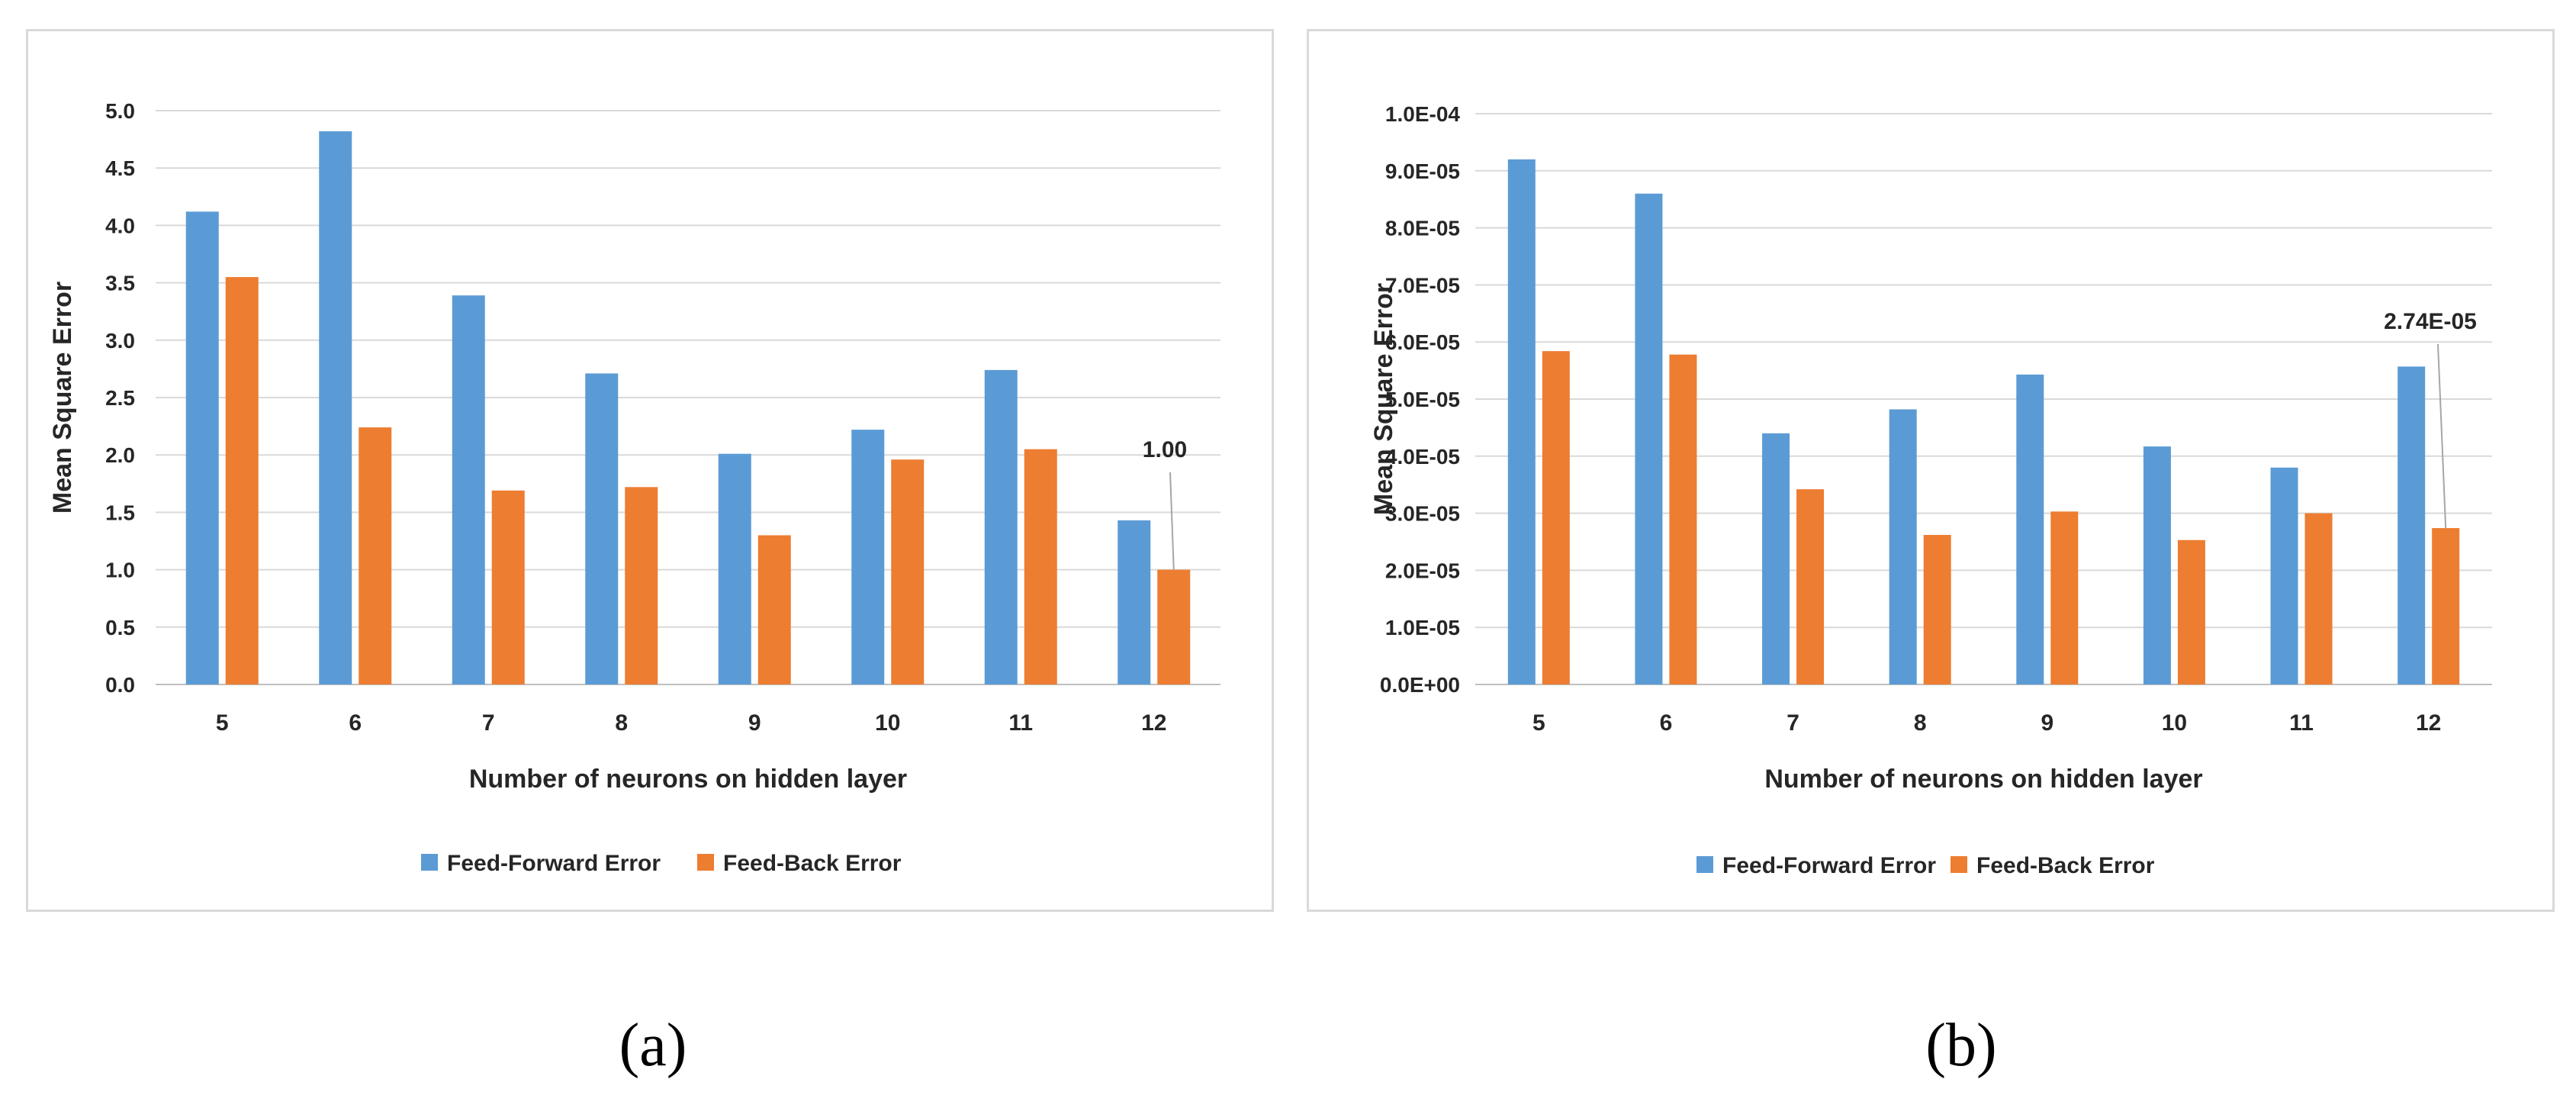  I want to click on y-tick-label: 1.0E-04, so click(1422, 114).